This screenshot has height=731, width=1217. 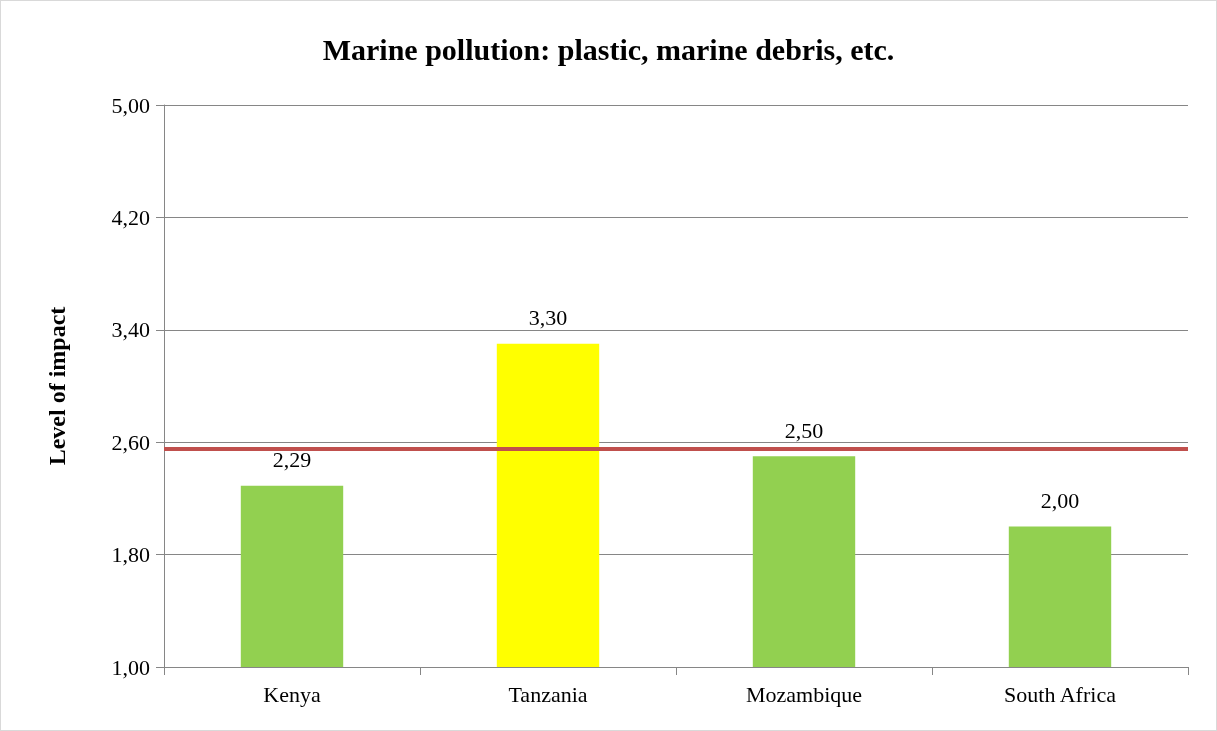 What do you see at coordinates (804, 430) in the screenshot?
I see `data-label: 2,50` at bounding box center [804, 430].